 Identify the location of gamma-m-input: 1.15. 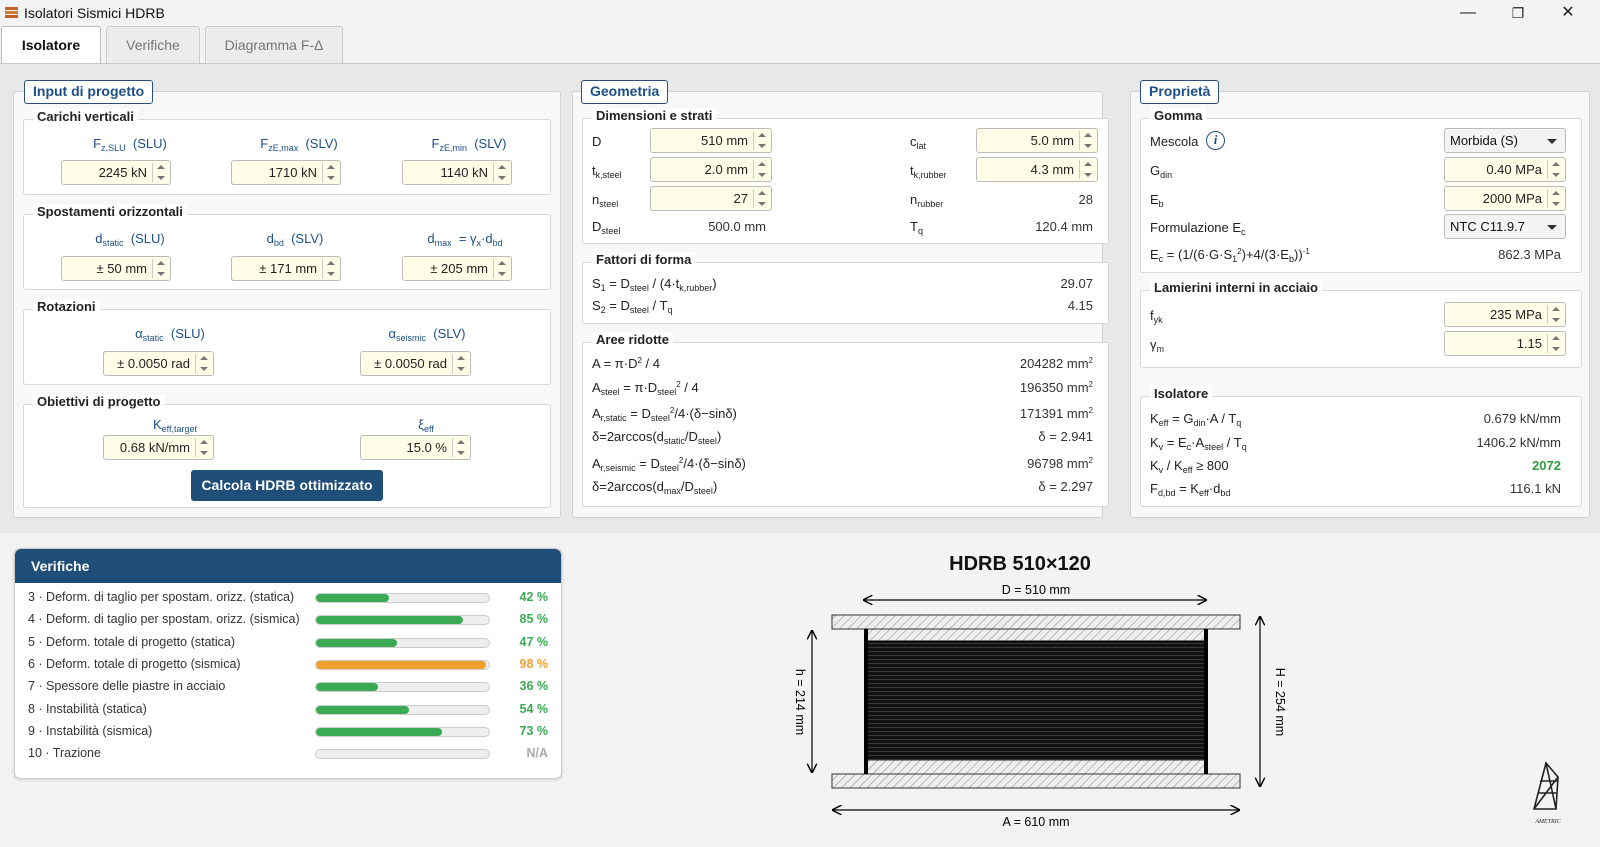
(1505, 343).